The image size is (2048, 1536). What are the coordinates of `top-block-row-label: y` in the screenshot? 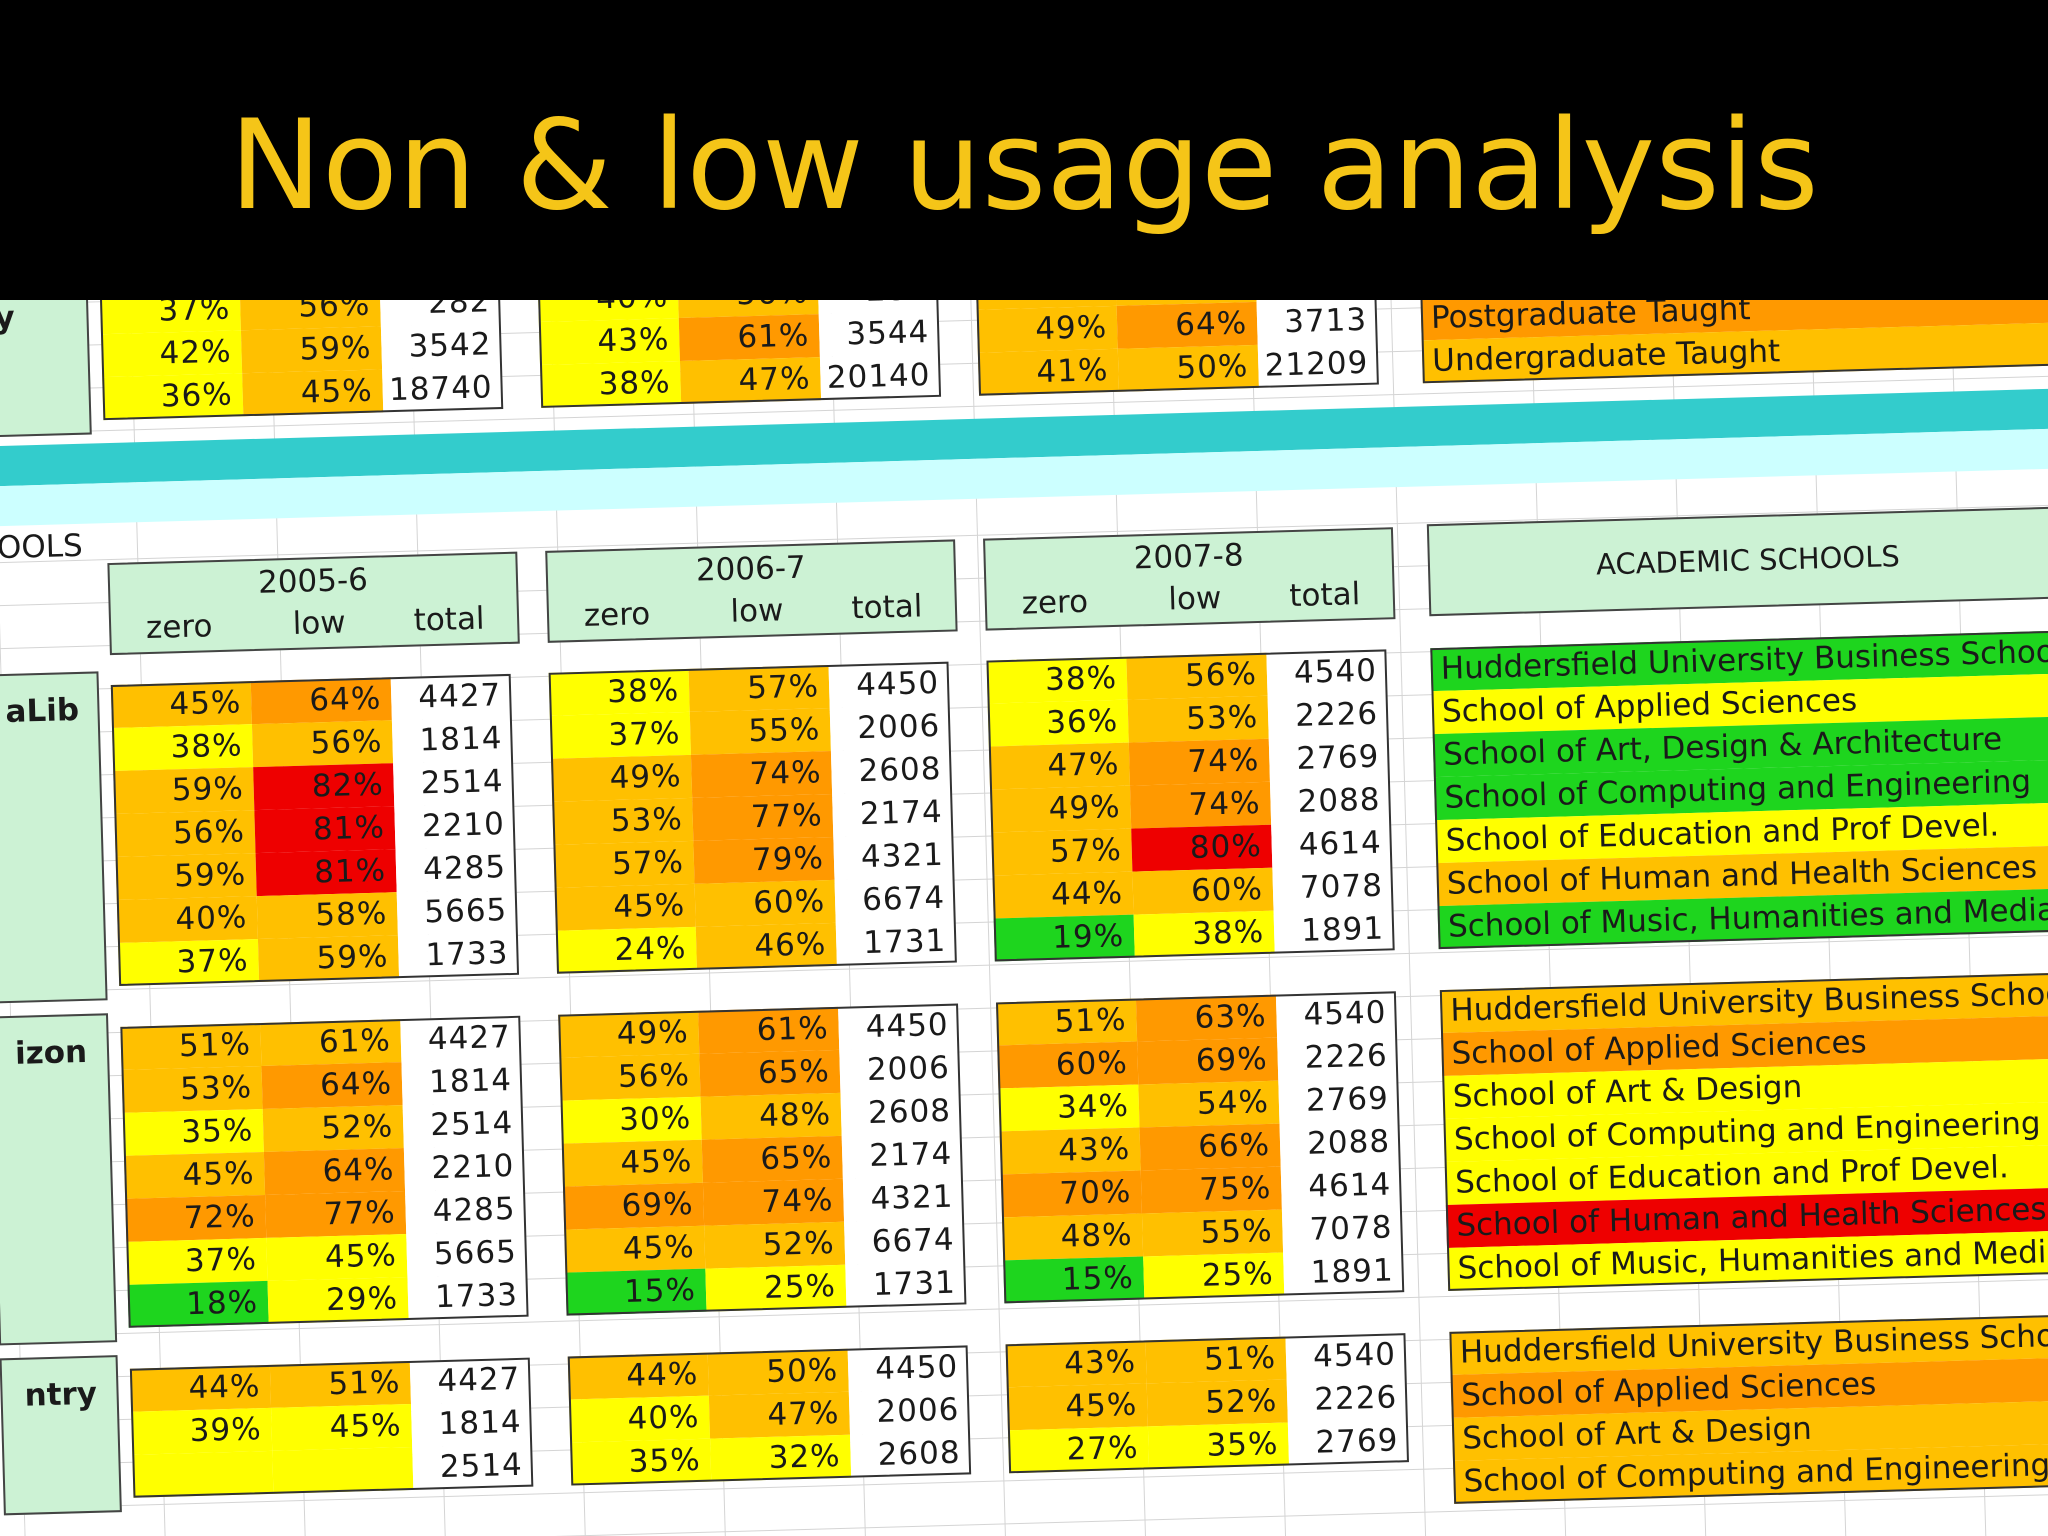 It's located at (8, 318).